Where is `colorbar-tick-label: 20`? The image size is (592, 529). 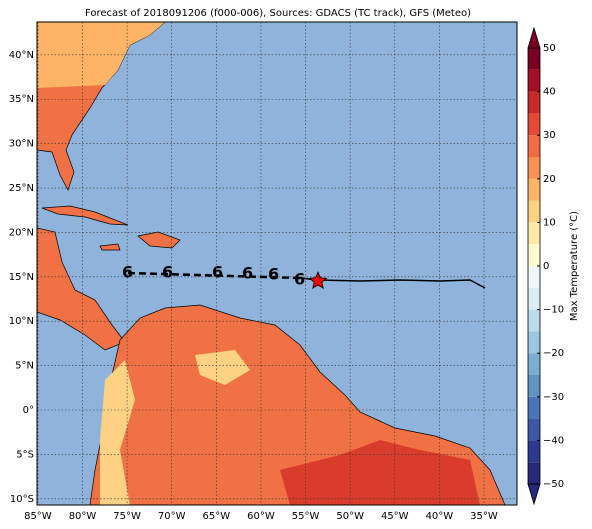 colorbar-tick-label: 20 is located at coordinates (549, 179).